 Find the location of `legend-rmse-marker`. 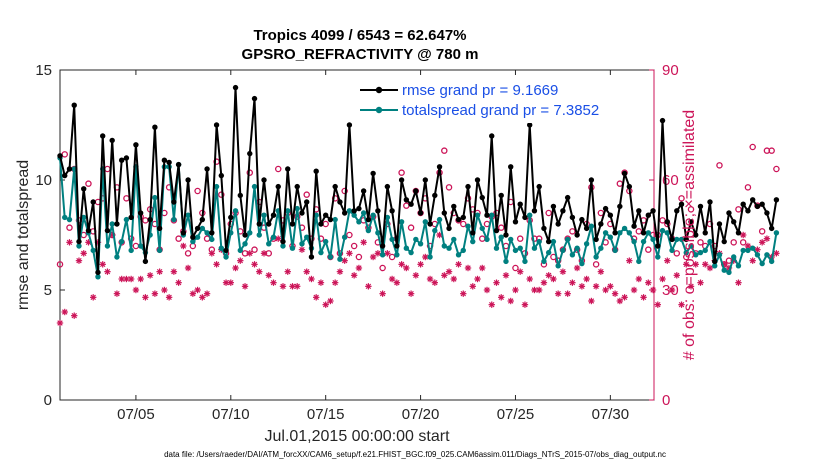

legend-rmse-marker is located at coordinates (379, 90).